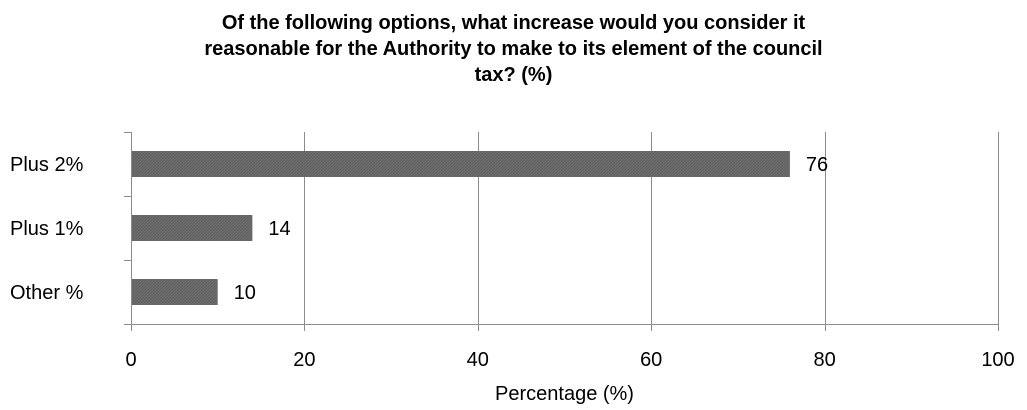 The height and width of the screenshot is (410, 1027). I want to click on data-label: 14, so click(279, 229).